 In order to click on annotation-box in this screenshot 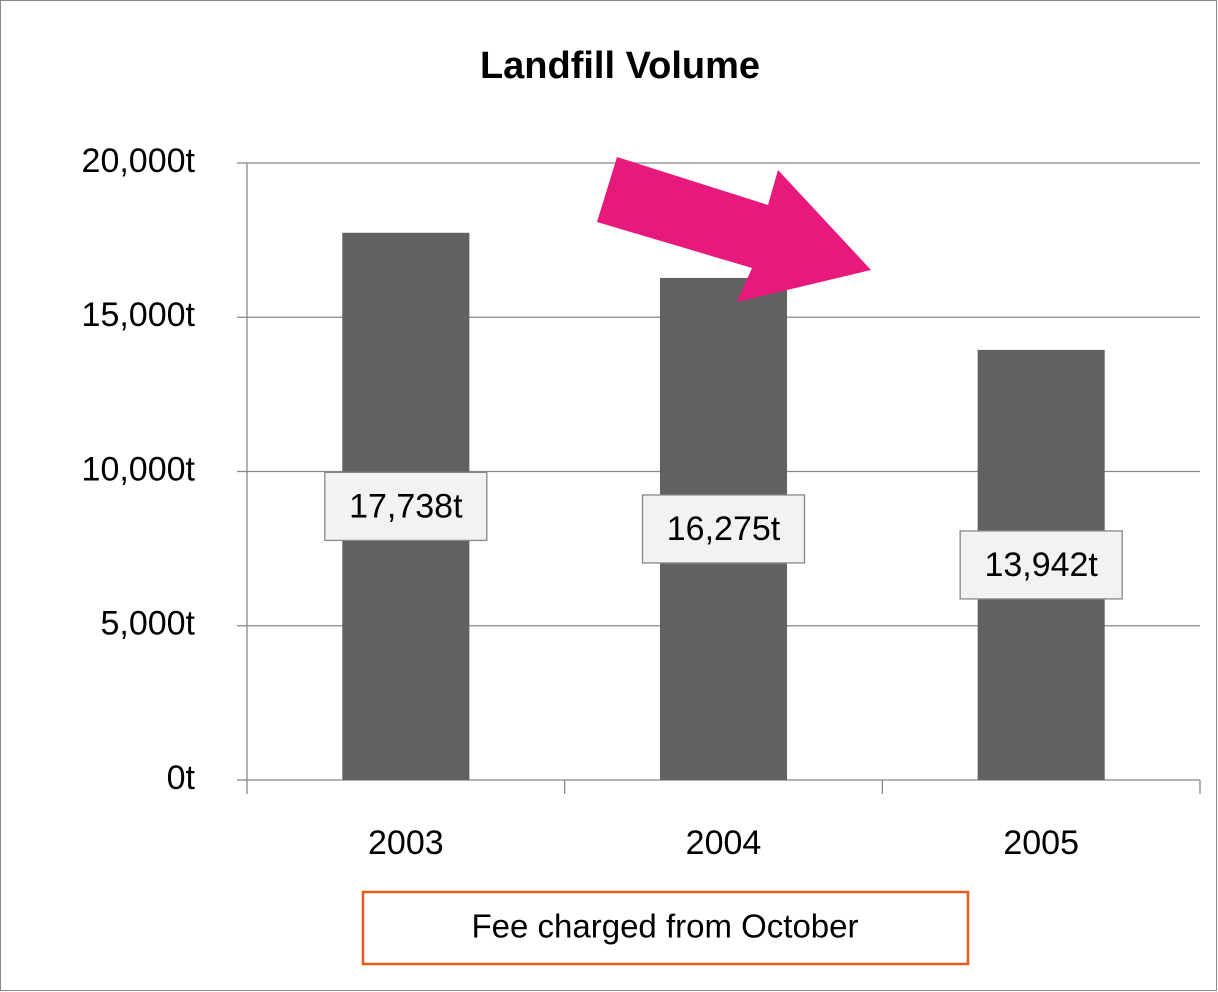, I will do `click(665, 928)`.